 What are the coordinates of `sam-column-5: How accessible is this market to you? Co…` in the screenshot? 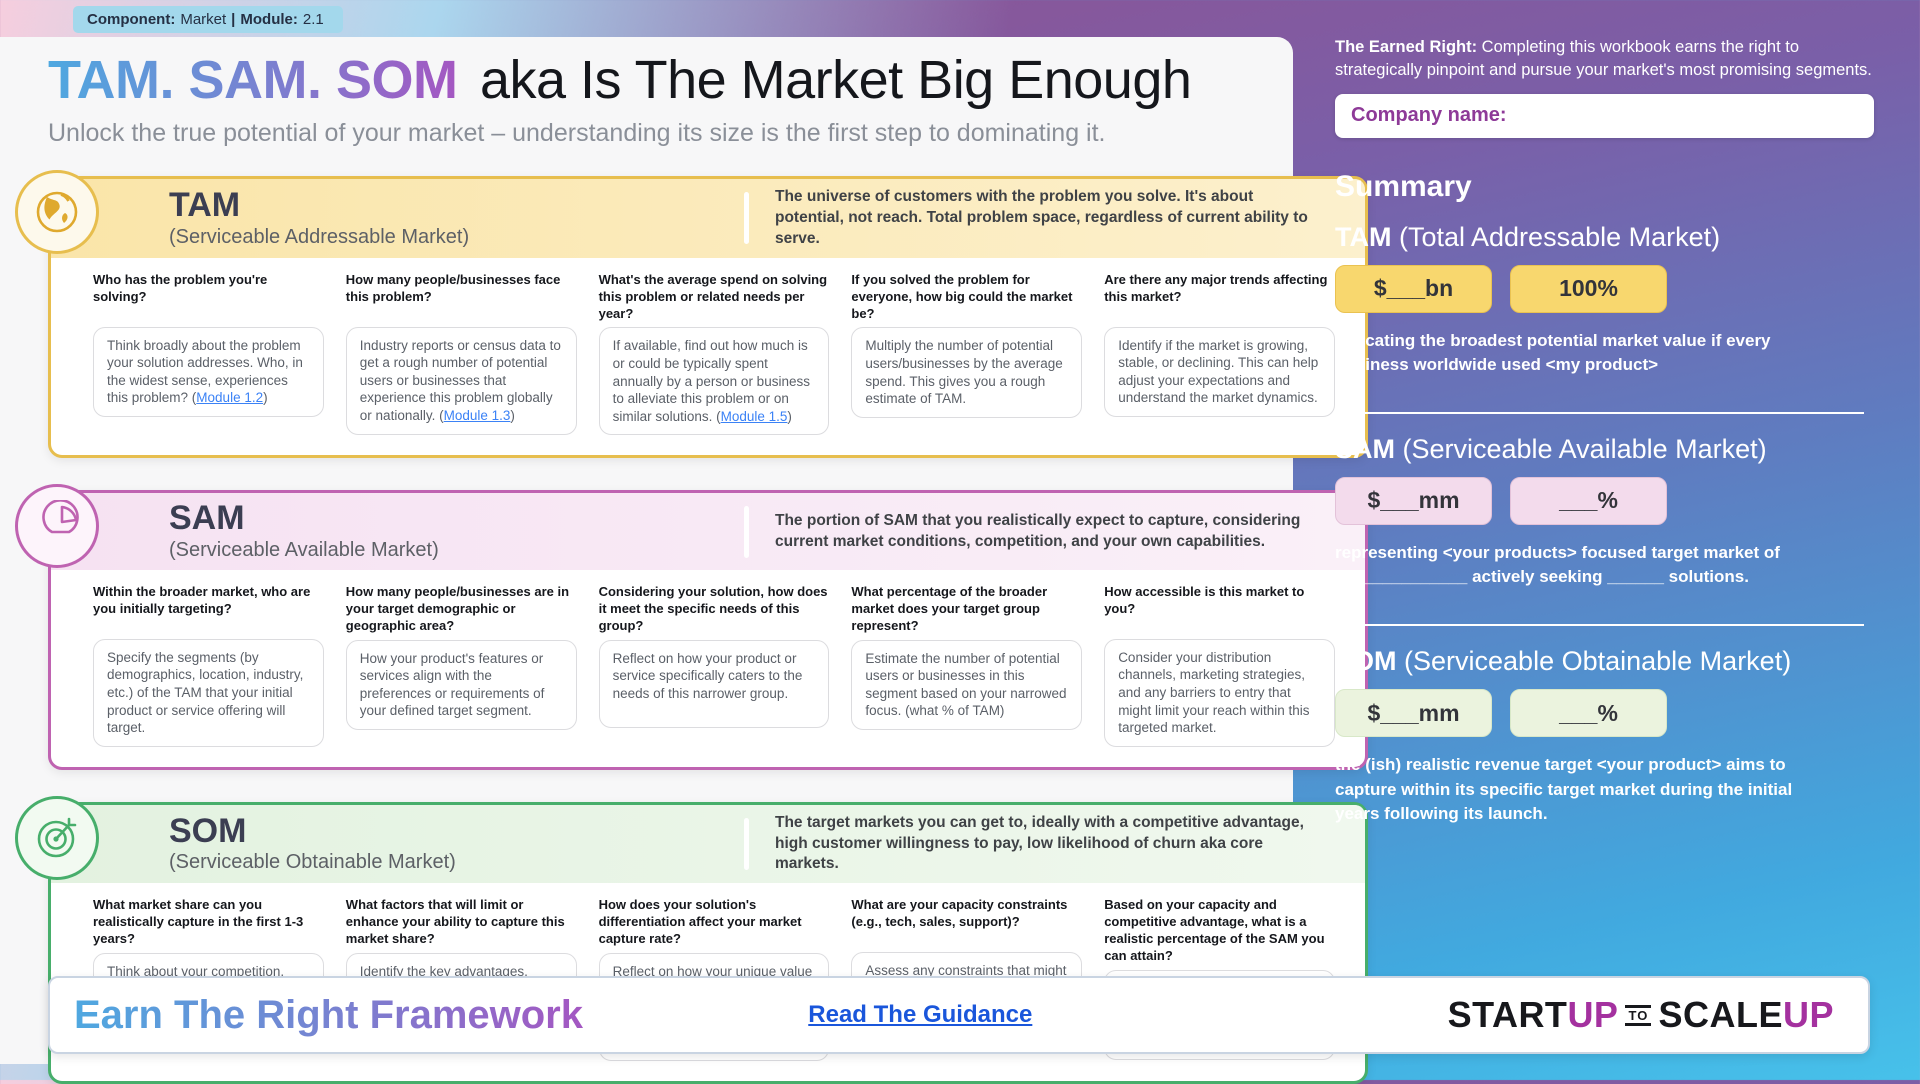 It's located at (1219, 665).